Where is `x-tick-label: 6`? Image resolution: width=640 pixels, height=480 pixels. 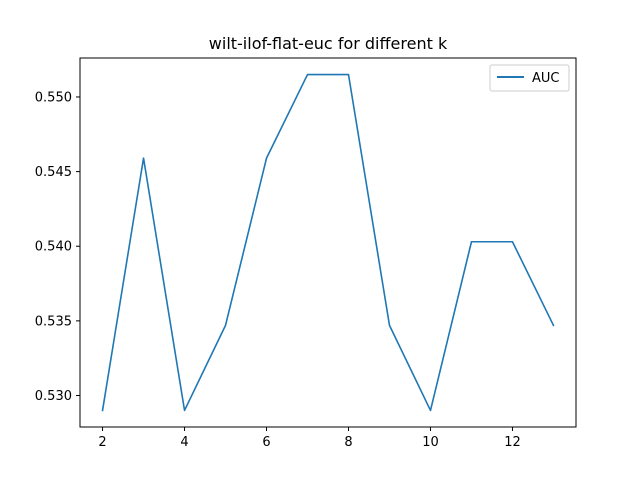 x-tick-label: 6 is located at coordinates (266, 442).